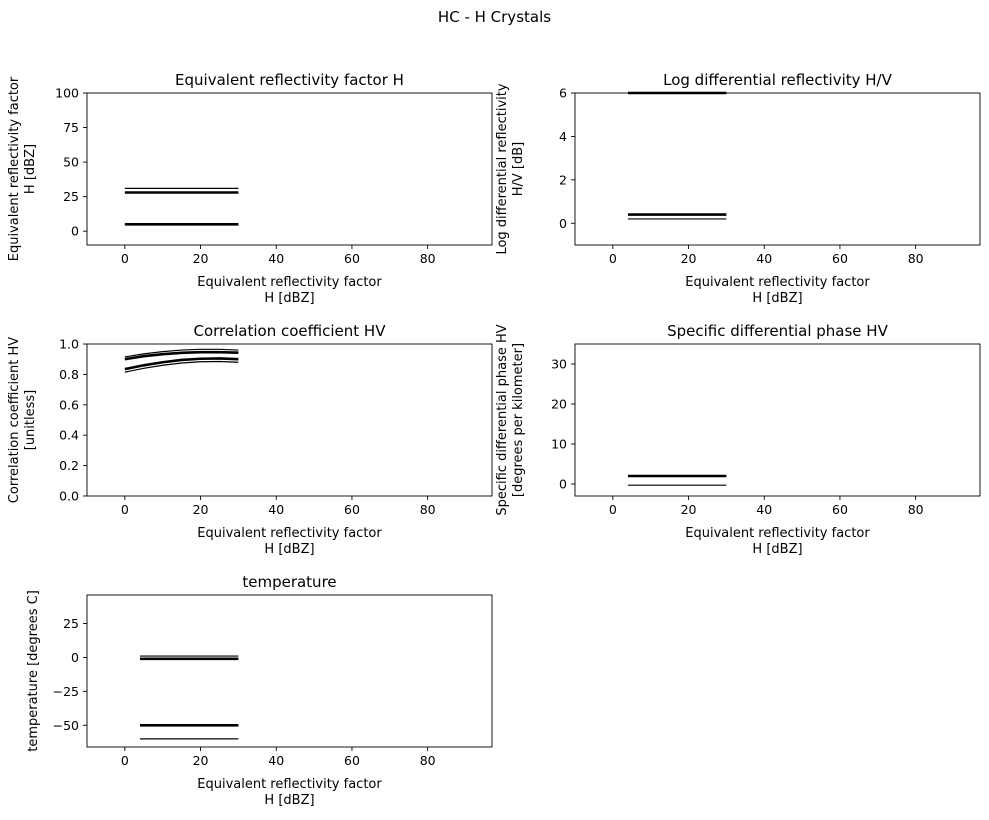  I want to click on y-tick-label: 4, so click(563, 136).